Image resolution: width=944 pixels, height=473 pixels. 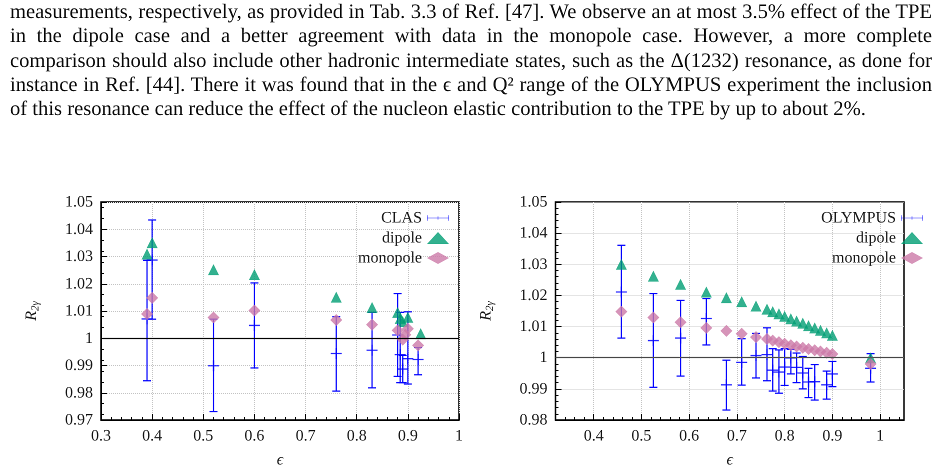 What do you see at coordinates (858, 218) in the screenshot?
I see `legend-label: OLYMPUS` at bounding box center [858, 218].